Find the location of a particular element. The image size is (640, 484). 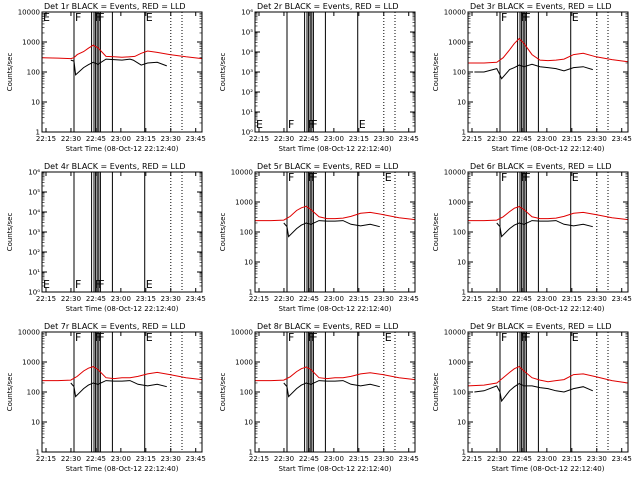

y-tick-label: 10⁴ is located at coordinates (247, 53).